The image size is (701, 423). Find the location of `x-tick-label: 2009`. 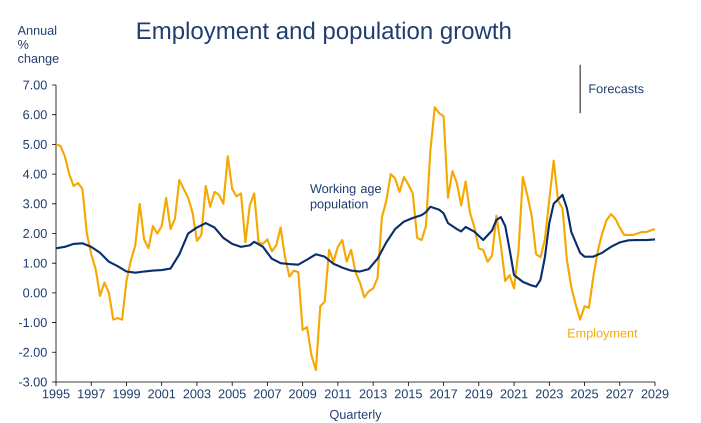

x-tick-label: 2009 is located at coordinates (302, 393).